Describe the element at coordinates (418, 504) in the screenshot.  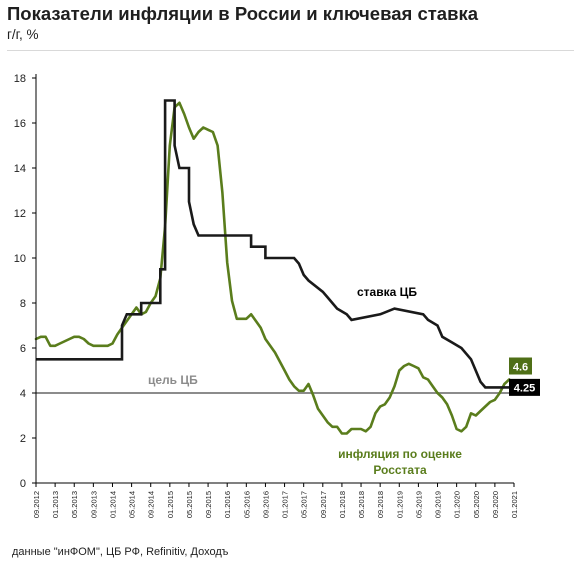
I see `x-tick-label: 05.2019` at that location.